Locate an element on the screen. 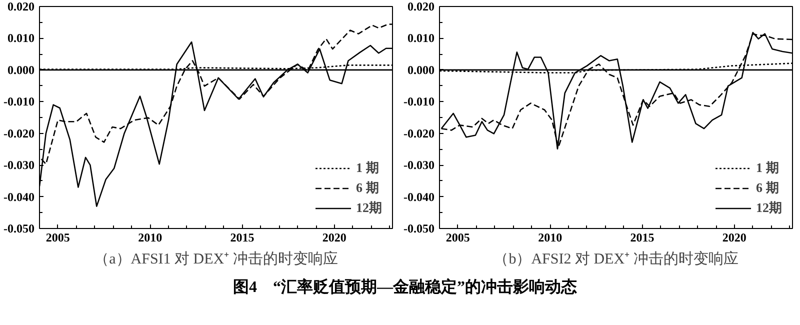  text: （b）AFSI2 对 DEX⁺ 冲击的时变响应 is located at coordinates (616, 259).